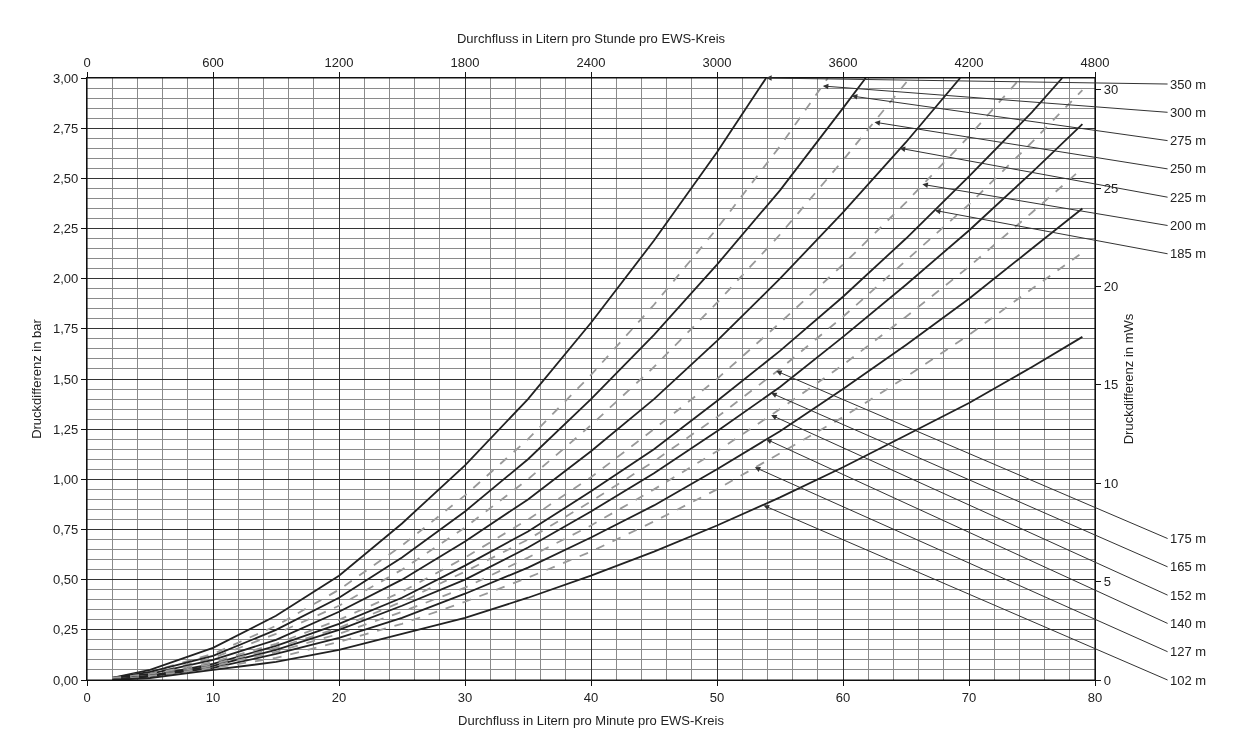 The image size is (1235, 754). What do you see at coordinates (717, 697) in the screenshot?
I see `x-tick-label: 50` at bounding box center [717, 697].